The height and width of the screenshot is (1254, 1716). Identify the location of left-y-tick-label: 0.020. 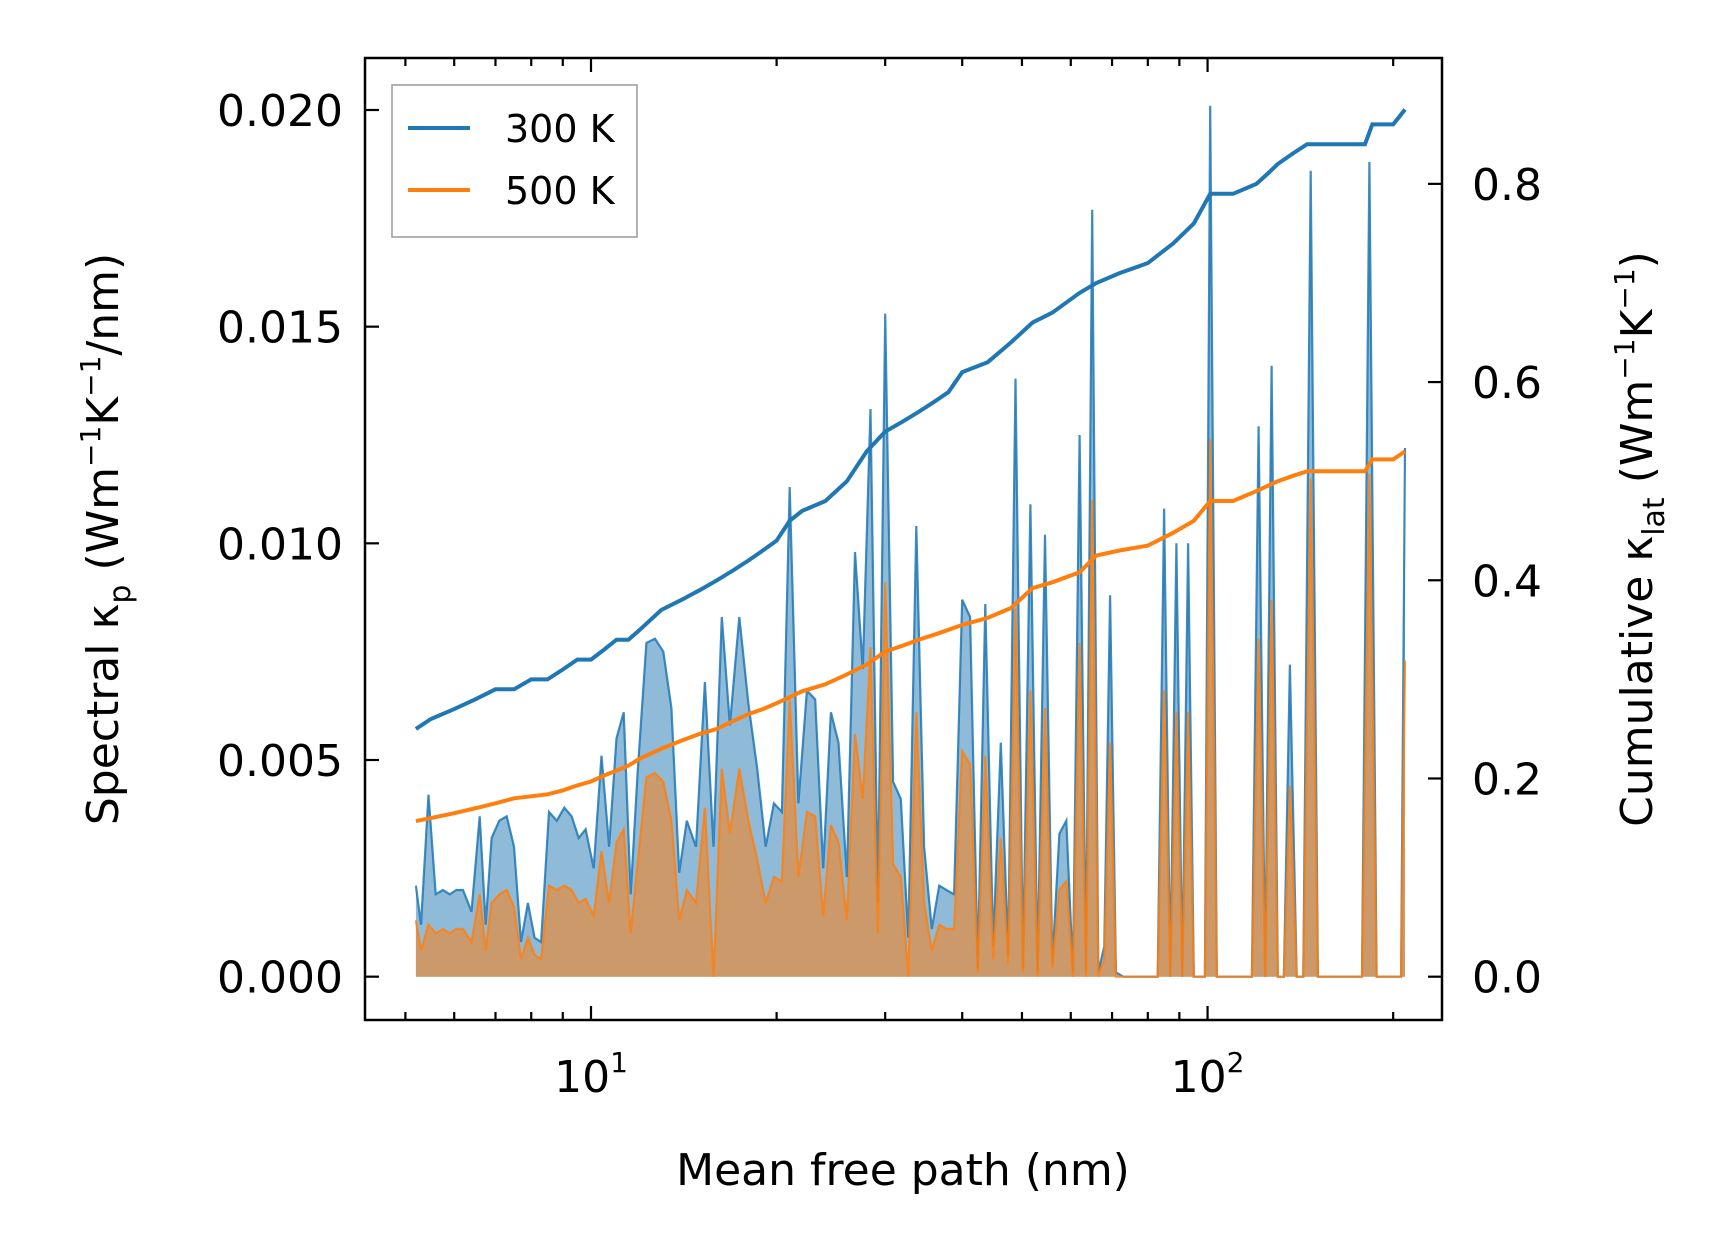
(280, 111).